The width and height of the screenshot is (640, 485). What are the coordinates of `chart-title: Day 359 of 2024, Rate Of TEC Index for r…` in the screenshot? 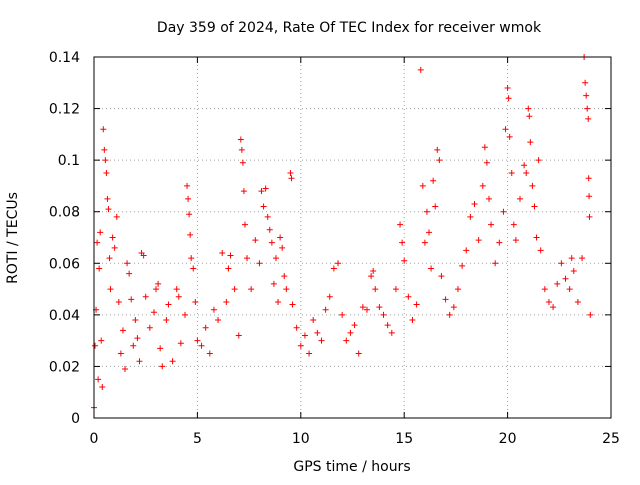 It's located at (349, 28).